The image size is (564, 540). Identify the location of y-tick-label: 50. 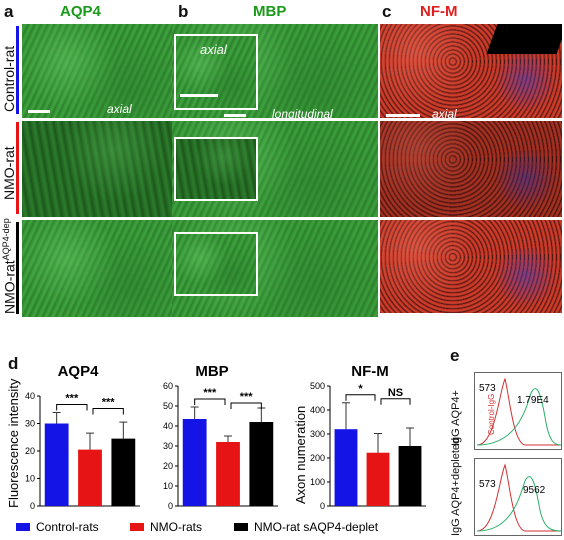
(168, 406).